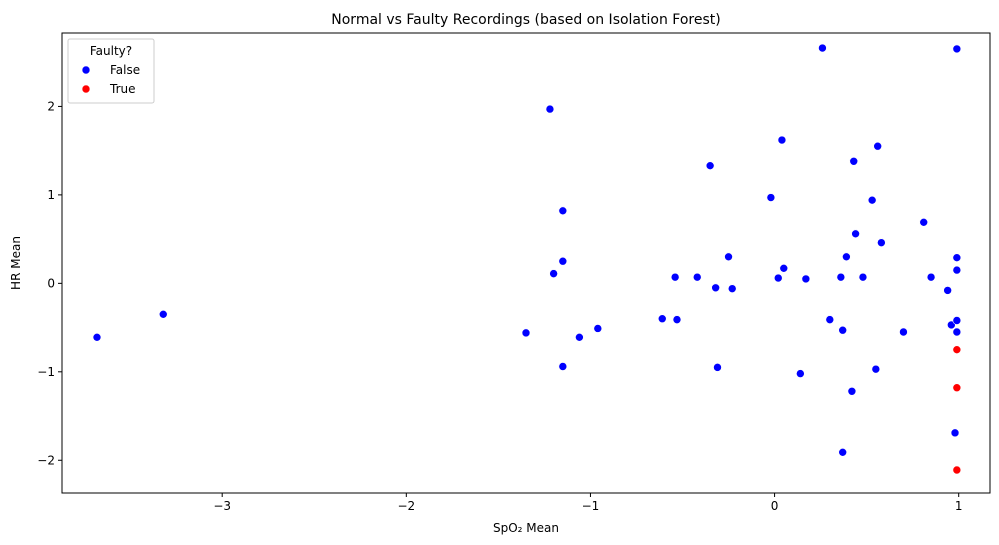 Image resolution: width=999 pixels, height=545 pixels. What do you see at coordinates (51, 106) in the screenshot?
I see `y-tick-label: 2` at bounding box center [51, 106].